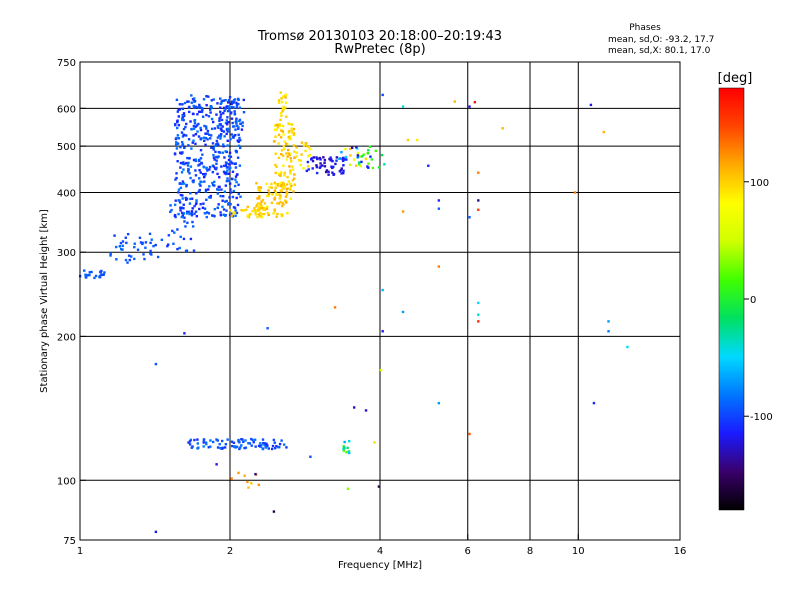 This screenshot has height=600, width=800. Describe the element at coordinates (379, 36) in the screenshot. I see `chart-title: Tromsø 20130103 20:18:00–20:19:43` at that location.